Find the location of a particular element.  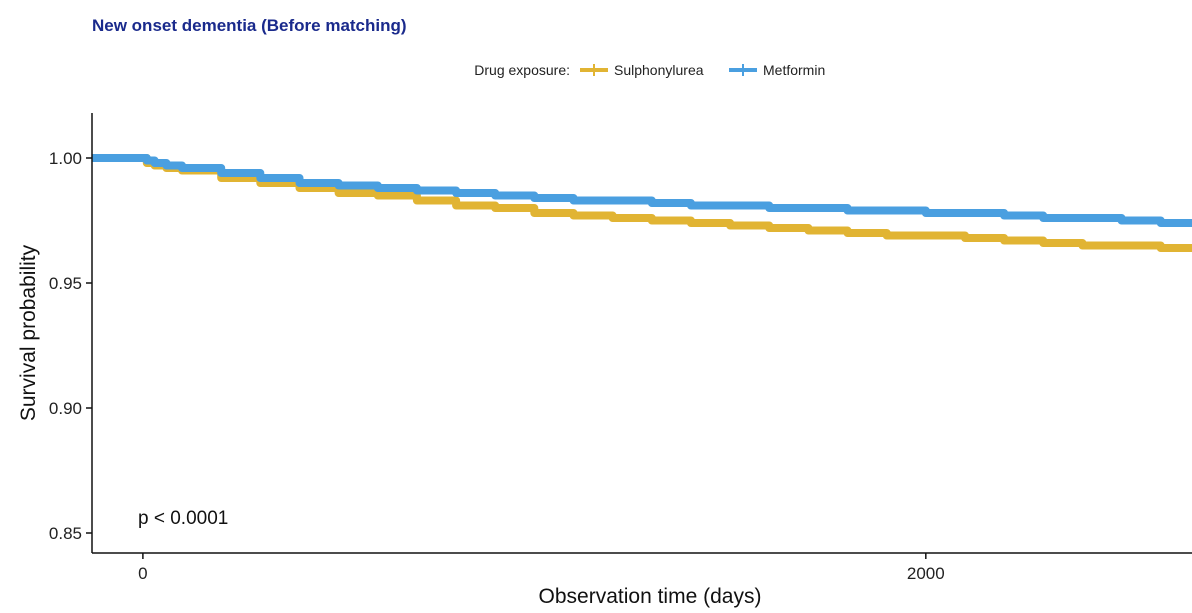

x-tick-label: 2000 is located at coordinates (926, 573).